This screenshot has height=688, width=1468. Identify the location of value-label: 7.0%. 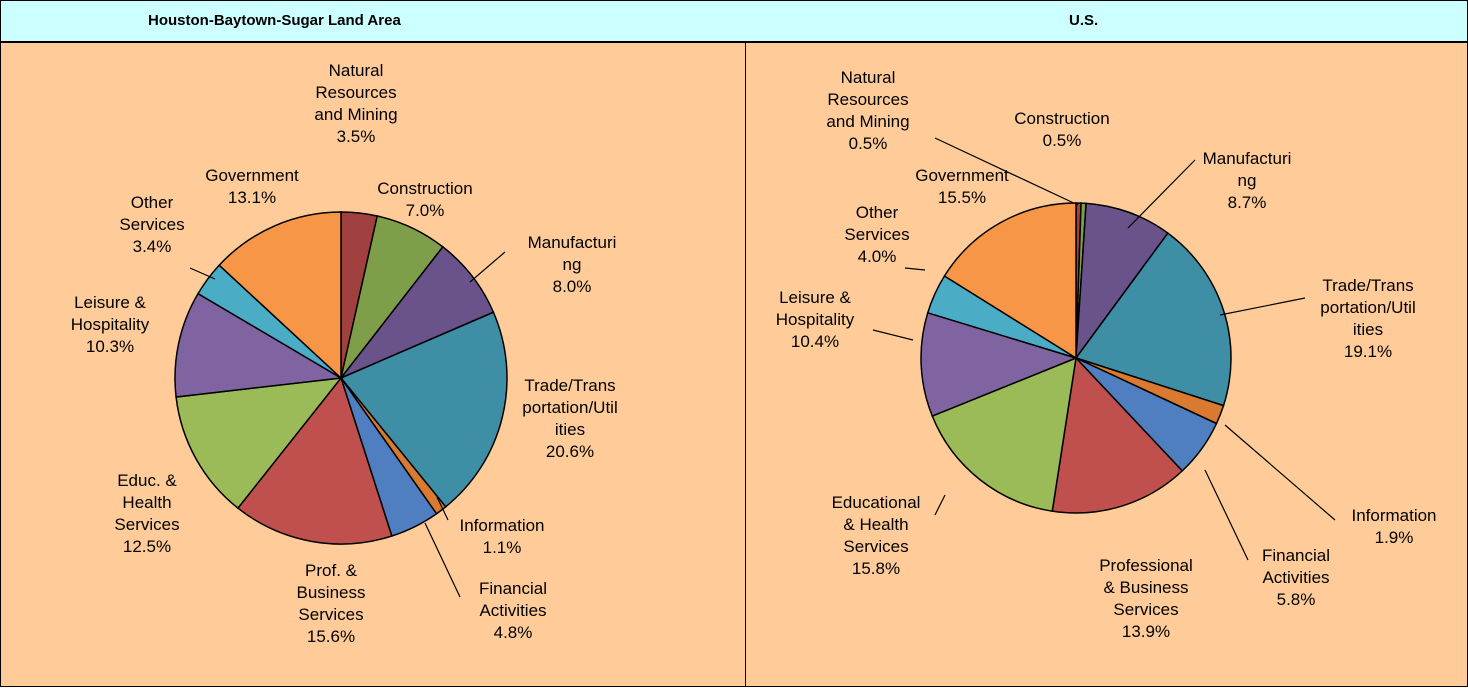
(425, 210).